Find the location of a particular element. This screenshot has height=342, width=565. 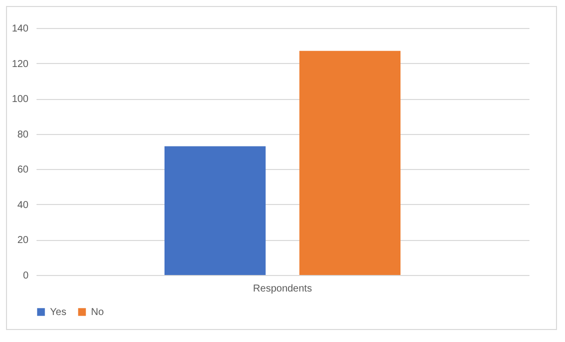

x-tick-label: Respondents is located at coordinates (282, 289).